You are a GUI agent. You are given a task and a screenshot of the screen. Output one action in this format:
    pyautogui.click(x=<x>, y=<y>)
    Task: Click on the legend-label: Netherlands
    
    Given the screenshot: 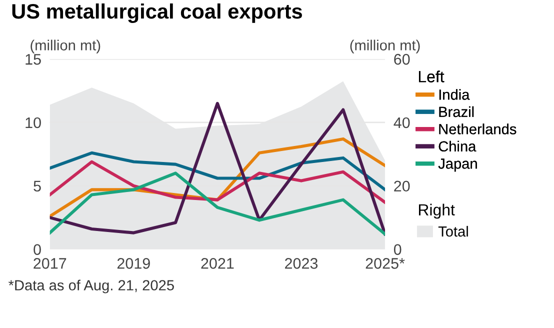 What is the action you would take?
    pyautogui.click(x=477, y=129)
    